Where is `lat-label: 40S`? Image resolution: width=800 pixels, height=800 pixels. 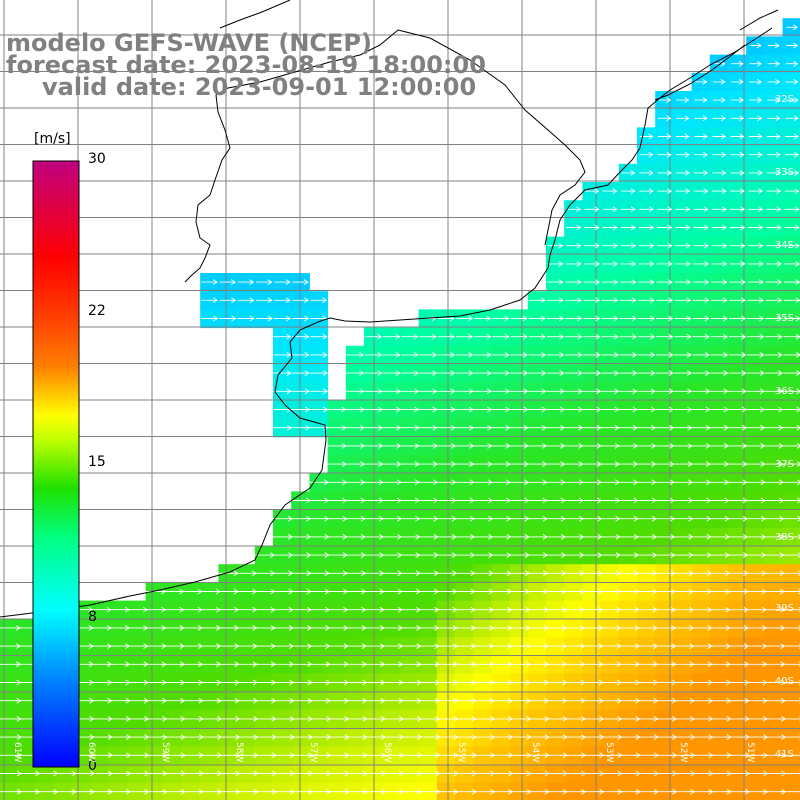 lat-label: 40S is located at coordinates (784, 681).